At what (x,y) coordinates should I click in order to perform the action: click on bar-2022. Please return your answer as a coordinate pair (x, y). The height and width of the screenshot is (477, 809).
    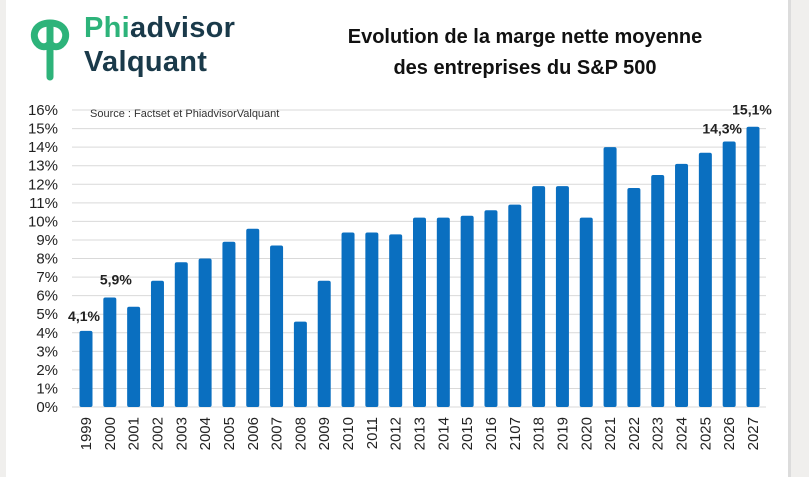
    Looking at the image, I should click on (634, 297).